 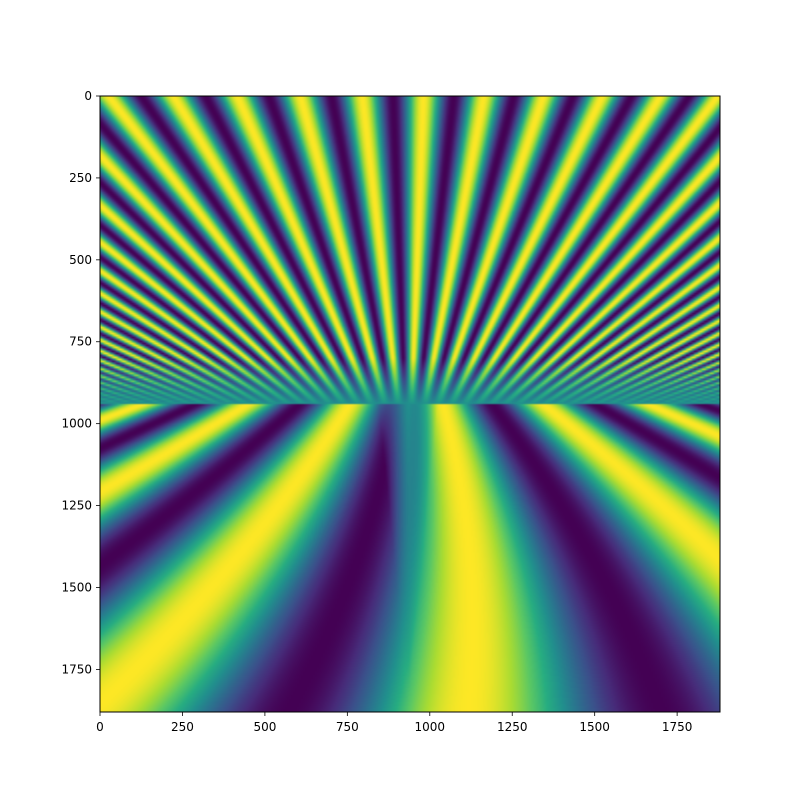 What do you see at coordinates (182, 727) in the screenshot?
I see `x-tick-label: 250` at bounding box center [182, 727].